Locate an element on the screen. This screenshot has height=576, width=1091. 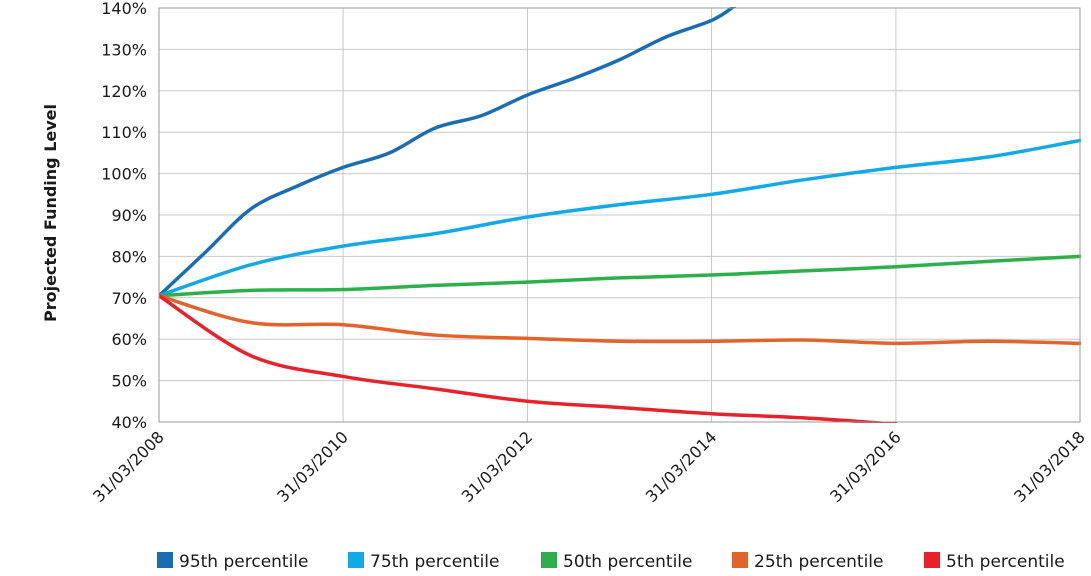
legend-item-25th-percentile: 25th percentile is located at coordinates (808, 562).